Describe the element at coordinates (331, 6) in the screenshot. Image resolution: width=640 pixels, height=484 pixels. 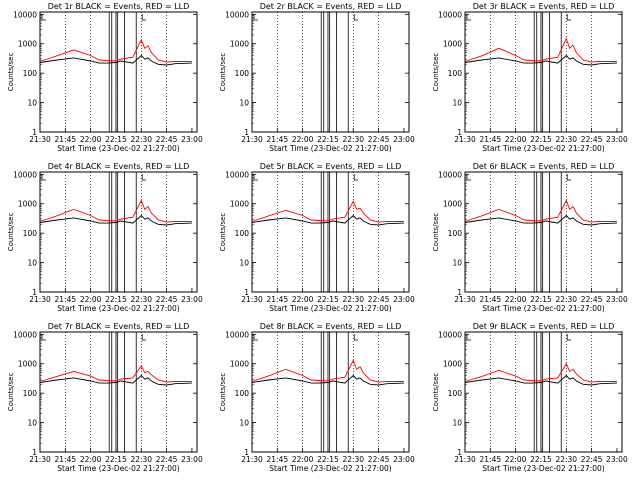
I see `panel-title: Det 2r BLACK = Events, RED = LLD` at that location.